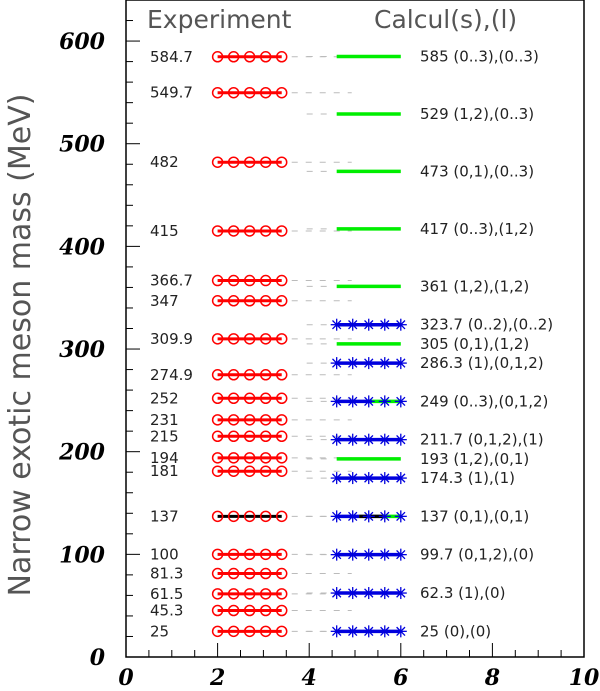 Image resolution: width=600 pixels, height=691 pixels. I want to click on calc-mass-label: 473 (0,1),(0..3), so click(477, 171).